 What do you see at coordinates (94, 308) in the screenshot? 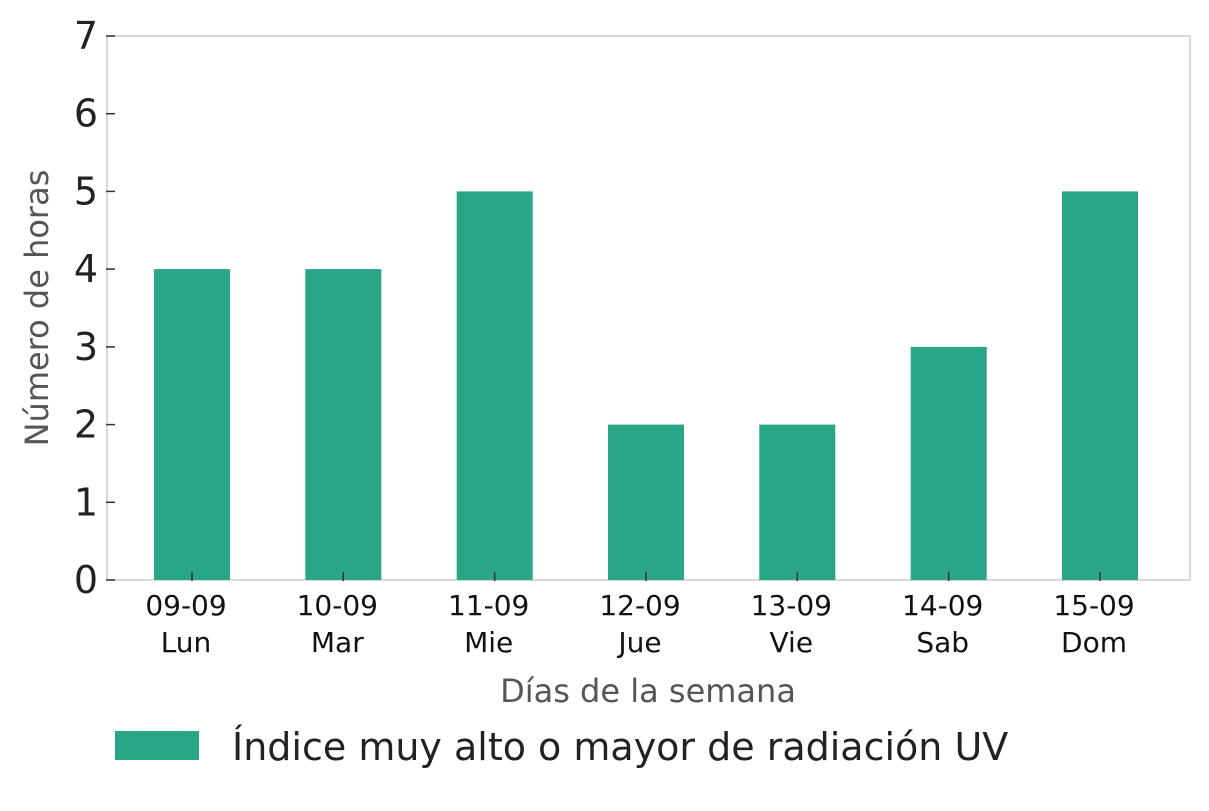
I see `y-axis: 0 1 2 3 4 5 6 7` at bounding box center [94, 308].